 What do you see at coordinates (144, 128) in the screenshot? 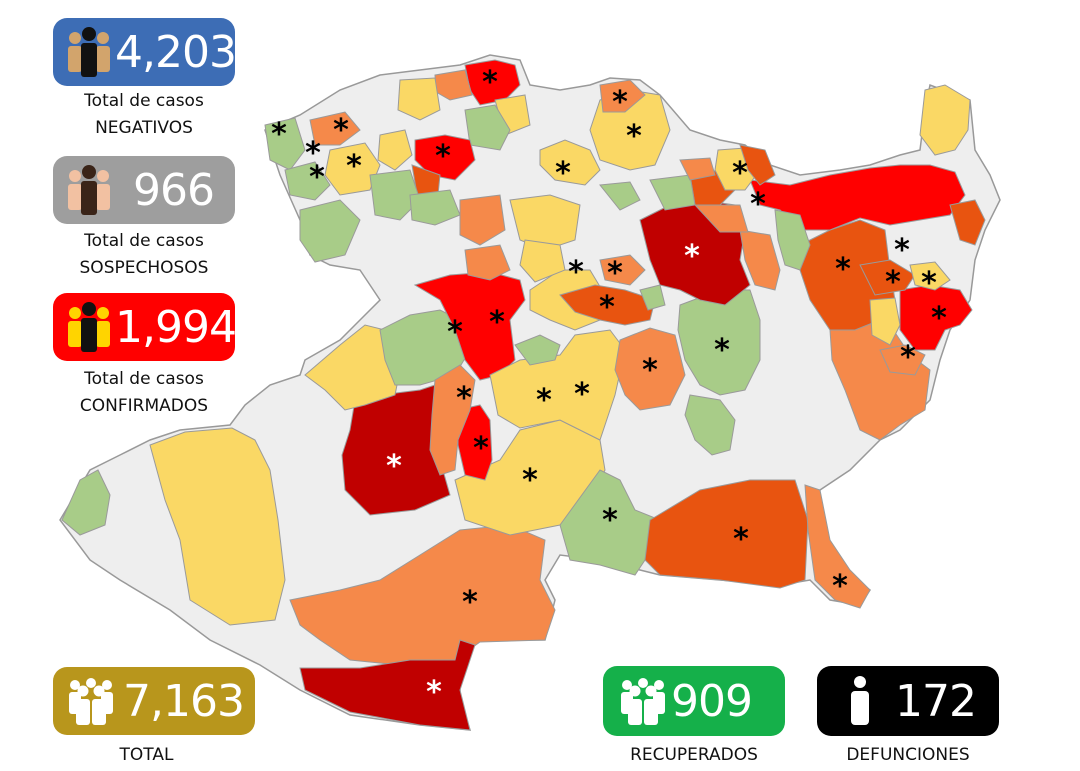
I see `negativos-caption-line2: NEGATIVOS` at bounding box center [144, 128].